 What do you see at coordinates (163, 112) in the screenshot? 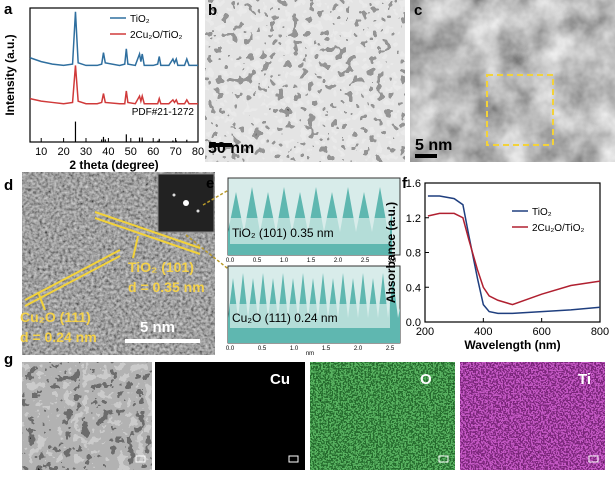
I see `reference-label: PDF#21-1272` at bounding box center [163, 112].